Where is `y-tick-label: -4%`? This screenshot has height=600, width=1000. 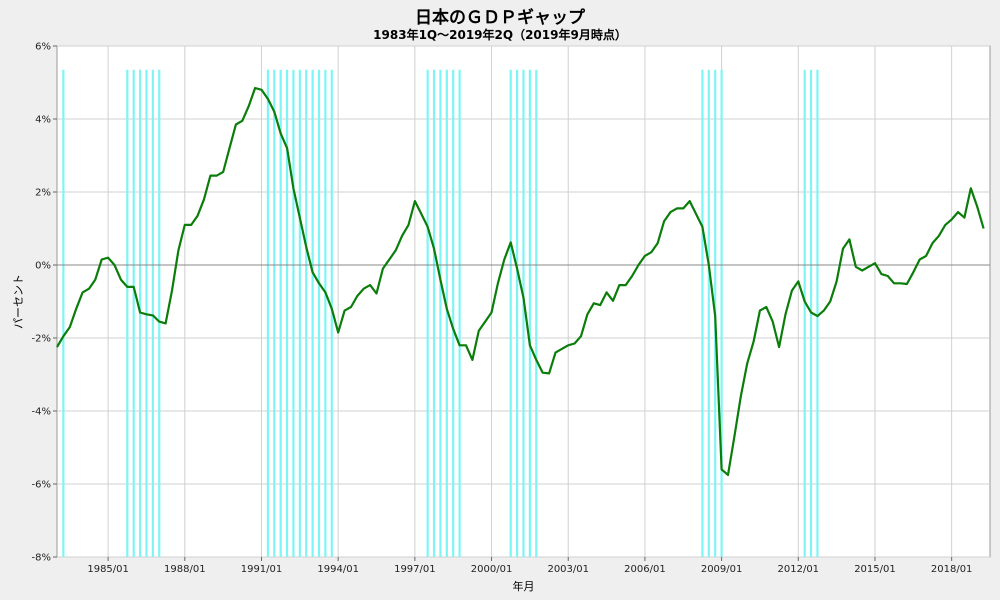 y-tick-label: -4% is located at coordinates (41, 412).